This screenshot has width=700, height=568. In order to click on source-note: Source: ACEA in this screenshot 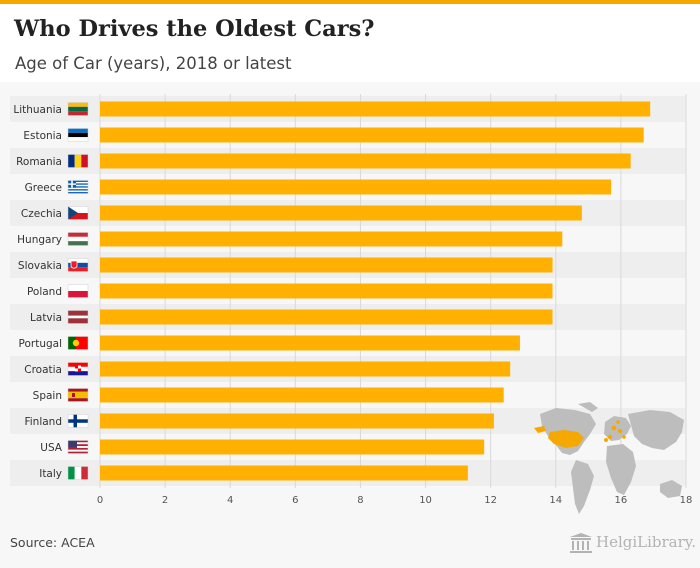, I will do `click(52, 542)`.